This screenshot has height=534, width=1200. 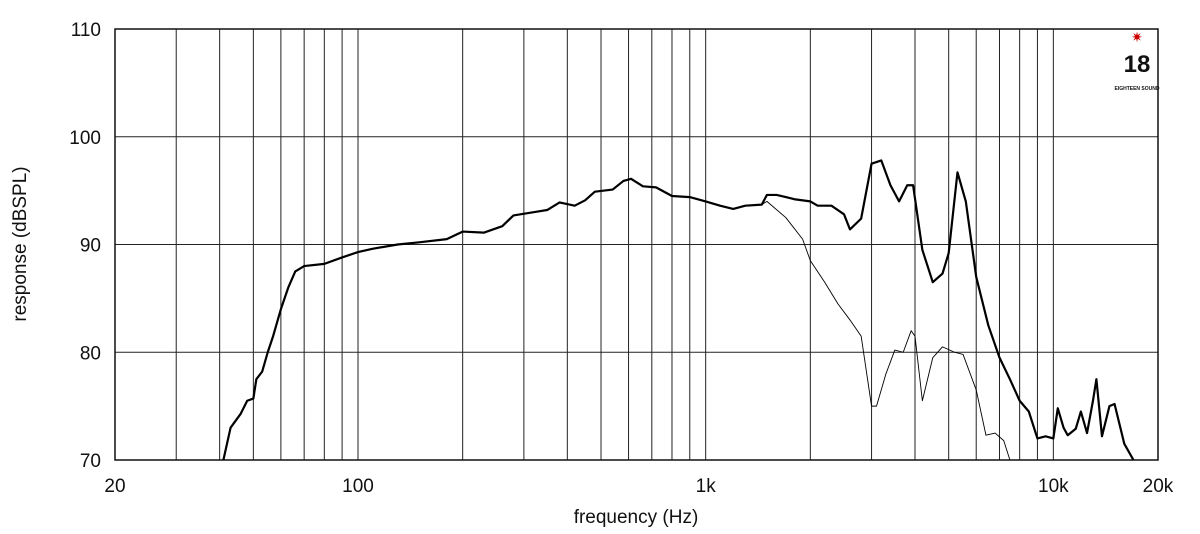 I want to click on y-tick-label: 70, so click(x=90, y=461).